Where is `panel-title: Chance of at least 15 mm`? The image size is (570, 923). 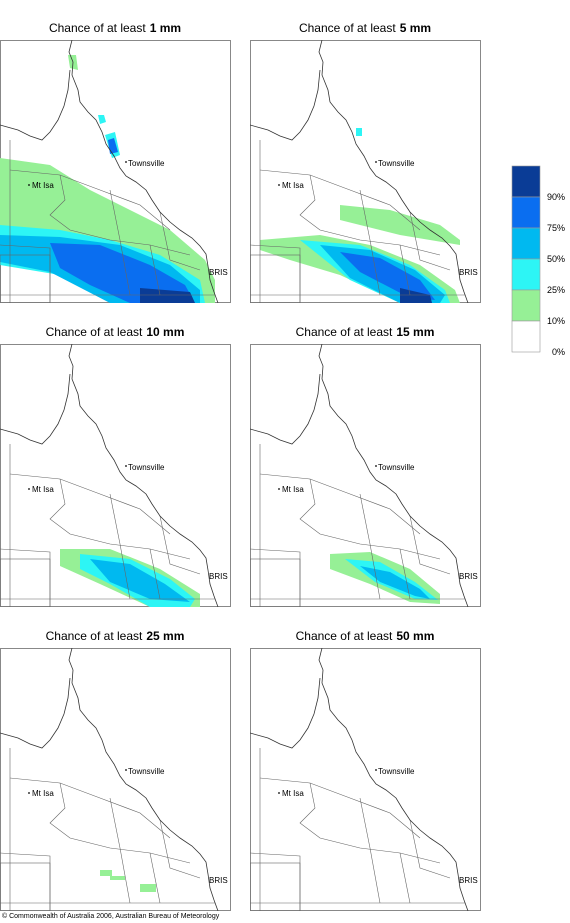
panel-title: Chance of at least 15 mm is located at coordinates (365, 332).